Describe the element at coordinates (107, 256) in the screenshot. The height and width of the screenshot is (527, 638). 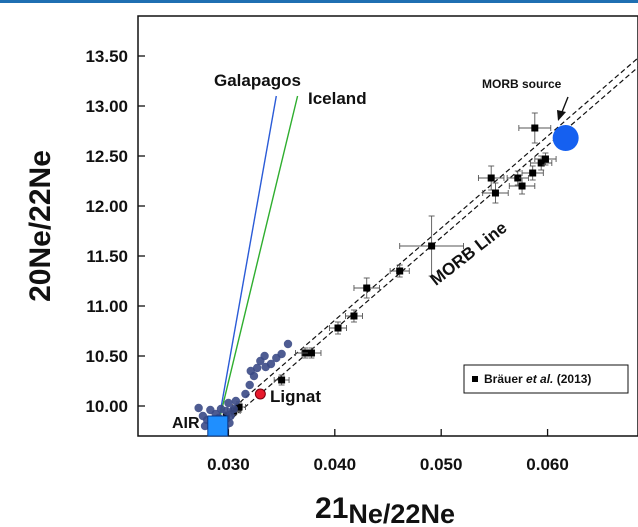
I see `y-tick-label: 11.50` at that location.